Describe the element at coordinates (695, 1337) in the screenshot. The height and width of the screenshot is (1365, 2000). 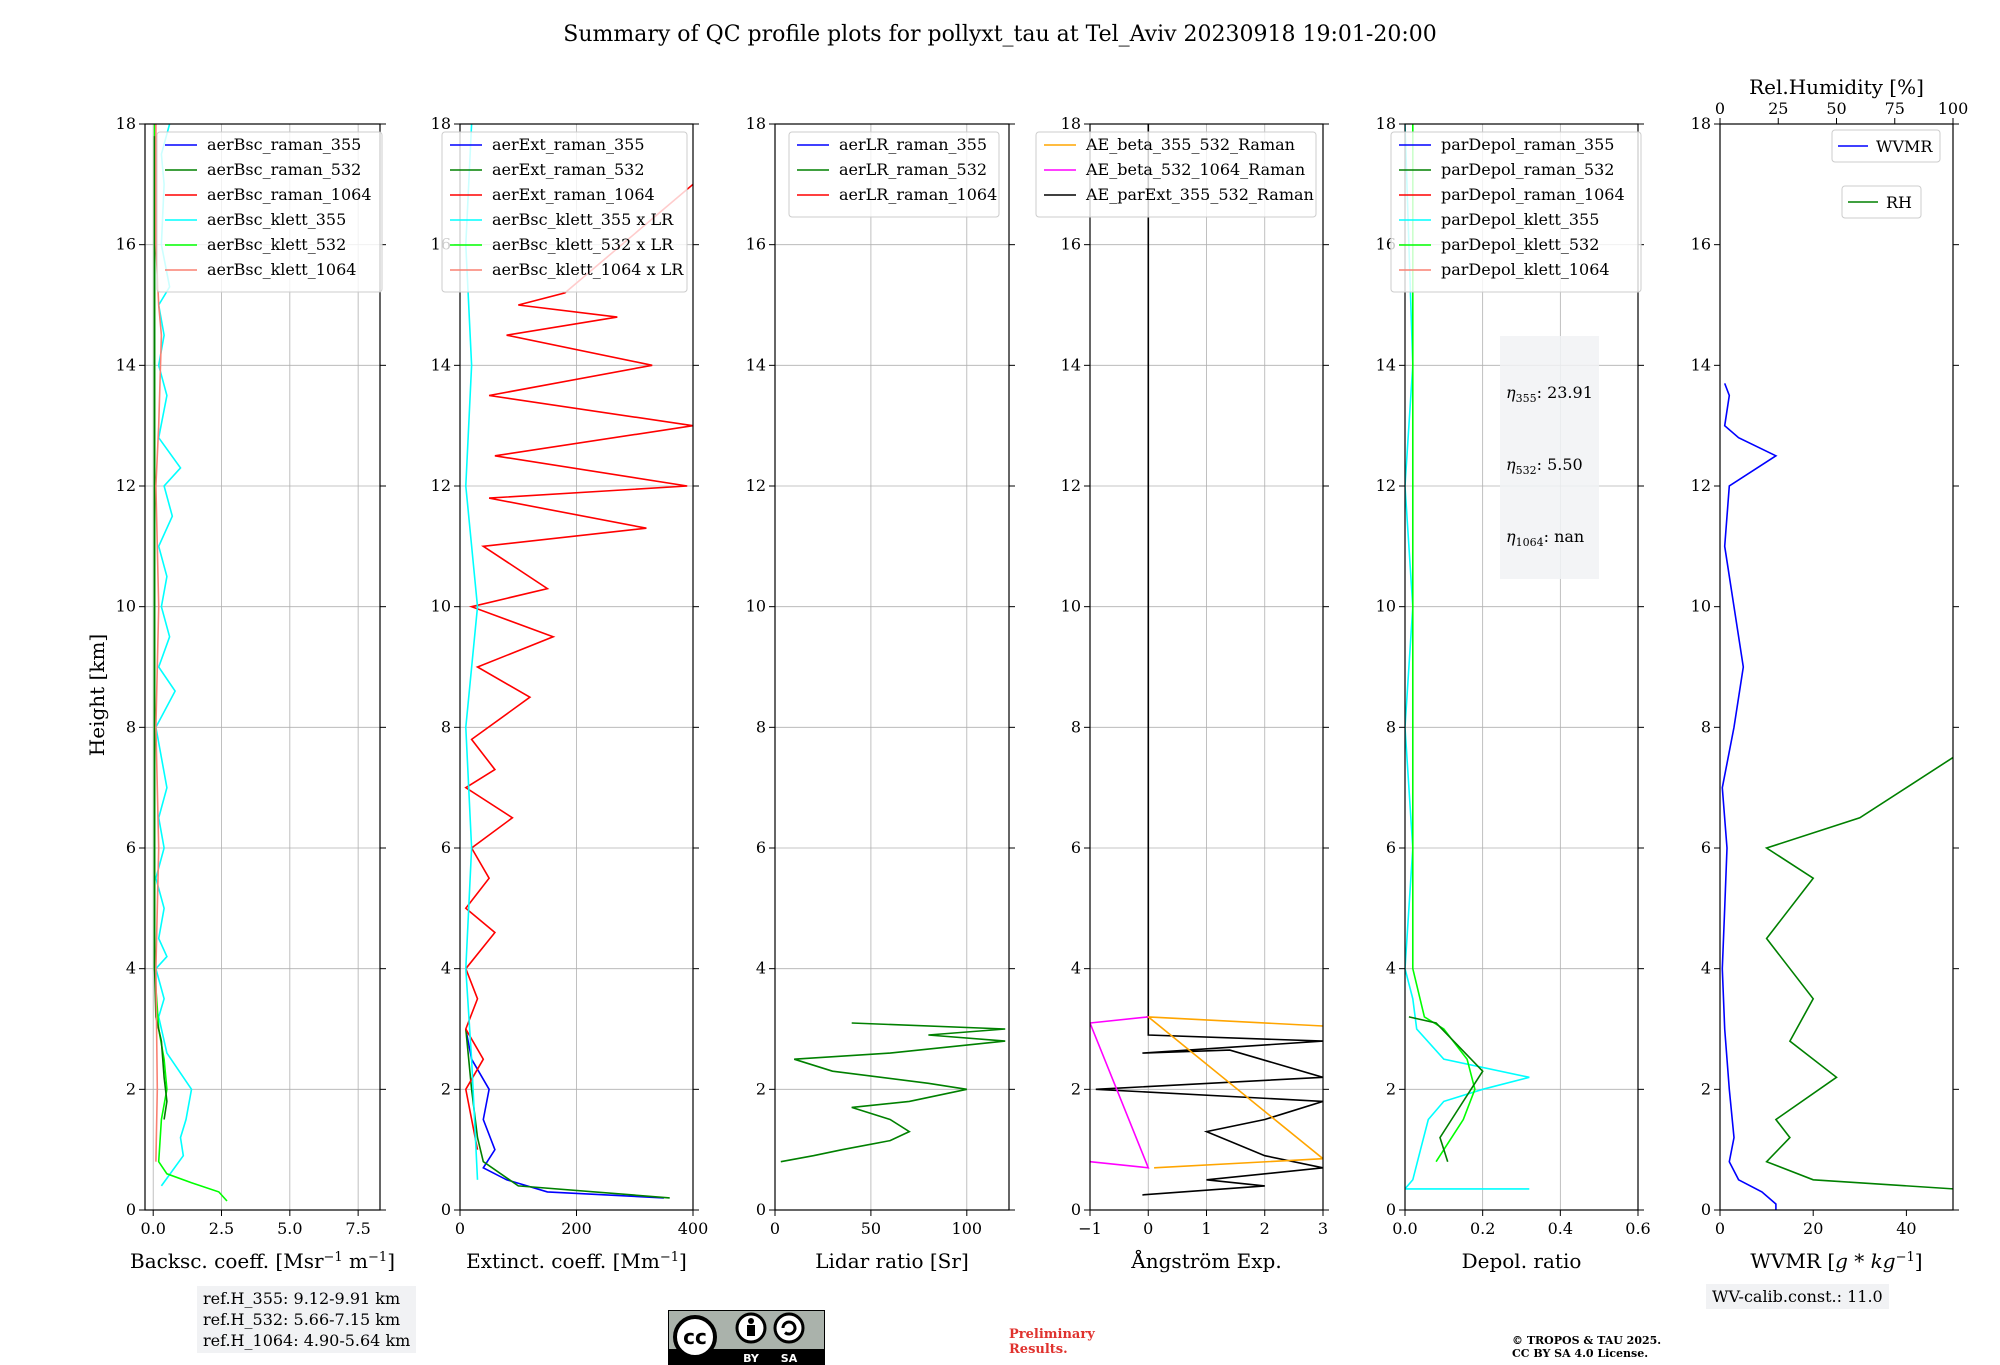
I see `svg-text: cc` at that location.